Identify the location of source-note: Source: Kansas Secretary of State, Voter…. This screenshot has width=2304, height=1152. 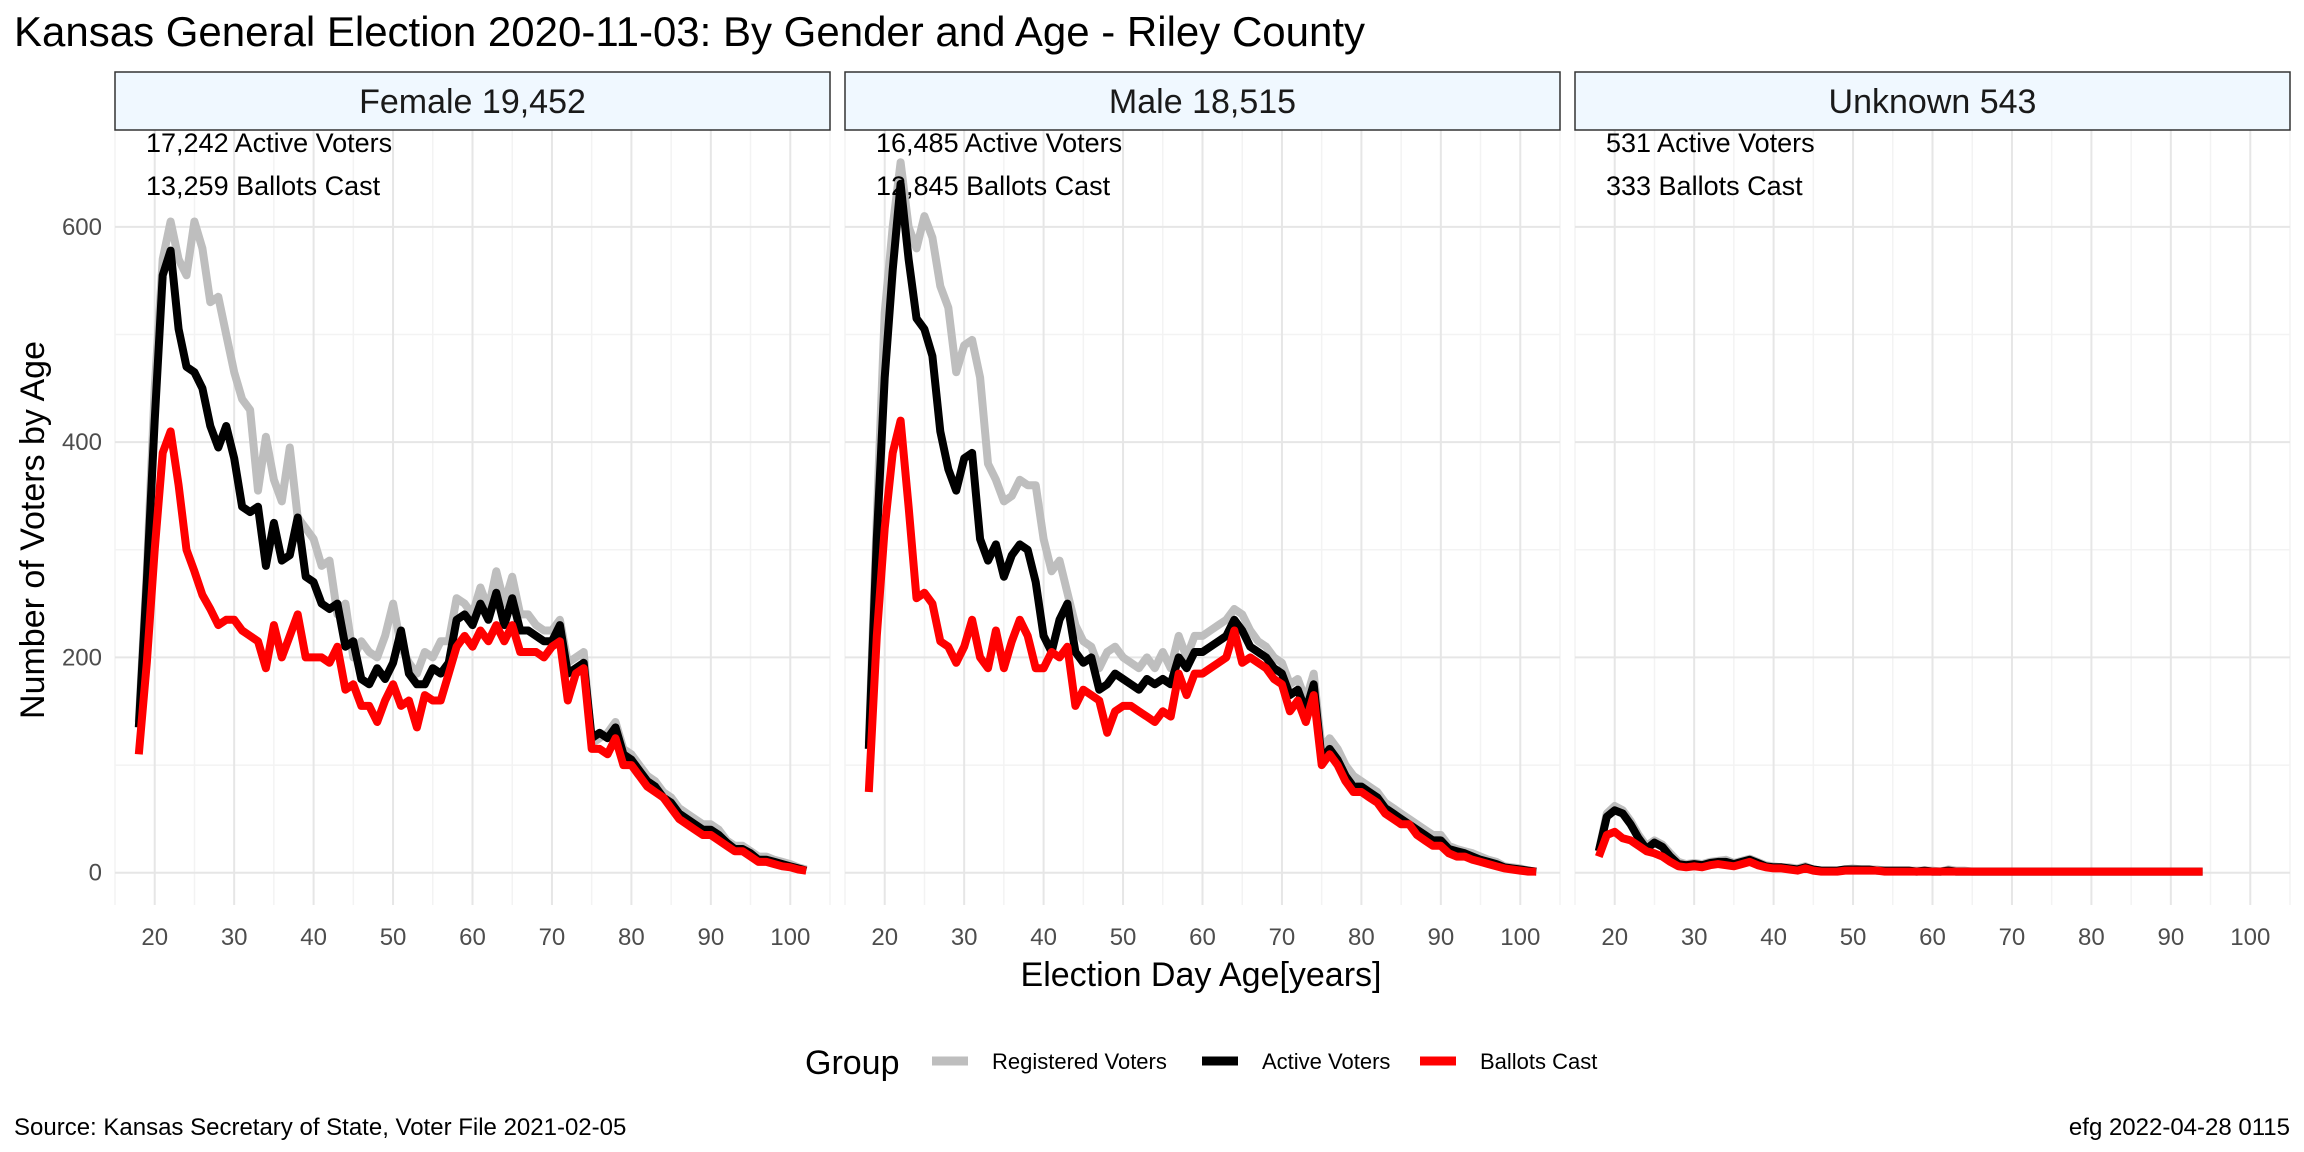
(320, 1127).